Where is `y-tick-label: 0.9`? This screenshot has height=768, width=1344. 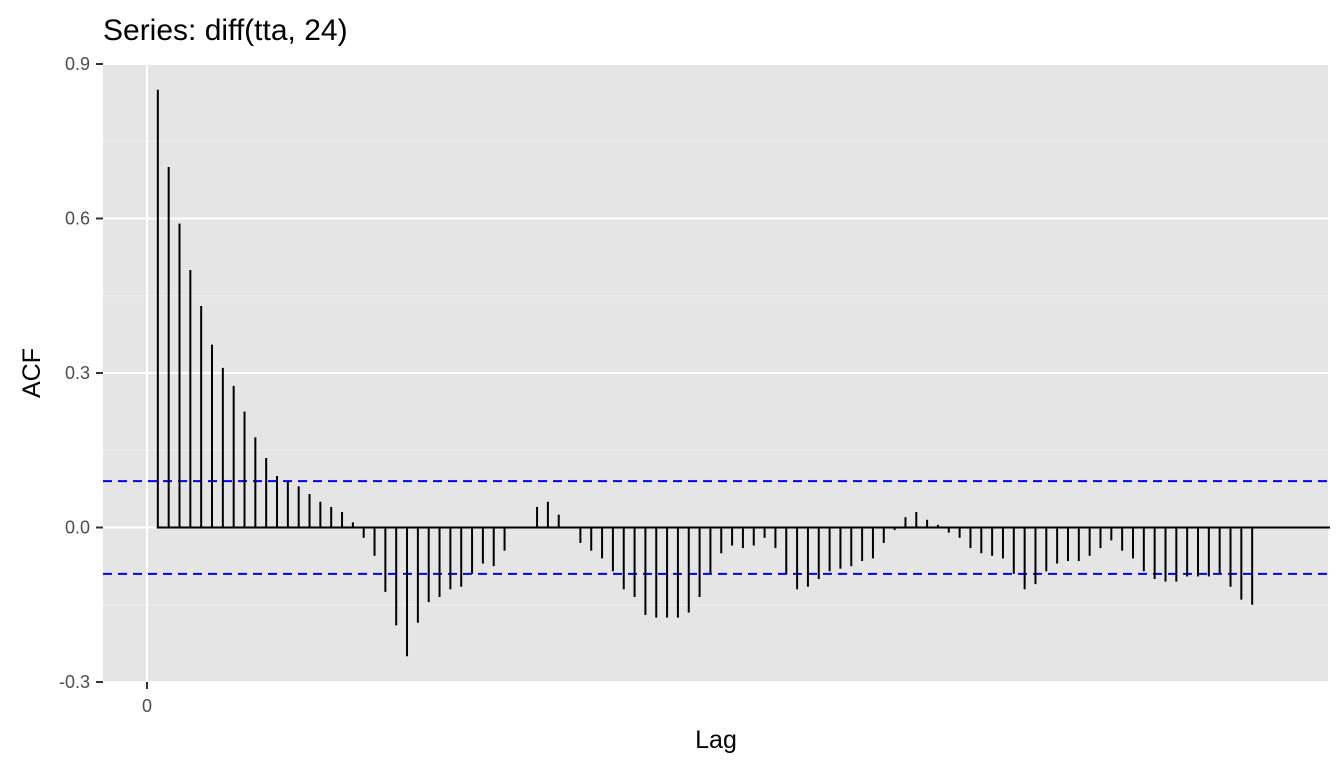 y-tick-label: 0.9 is located at coordinates (77, 64).